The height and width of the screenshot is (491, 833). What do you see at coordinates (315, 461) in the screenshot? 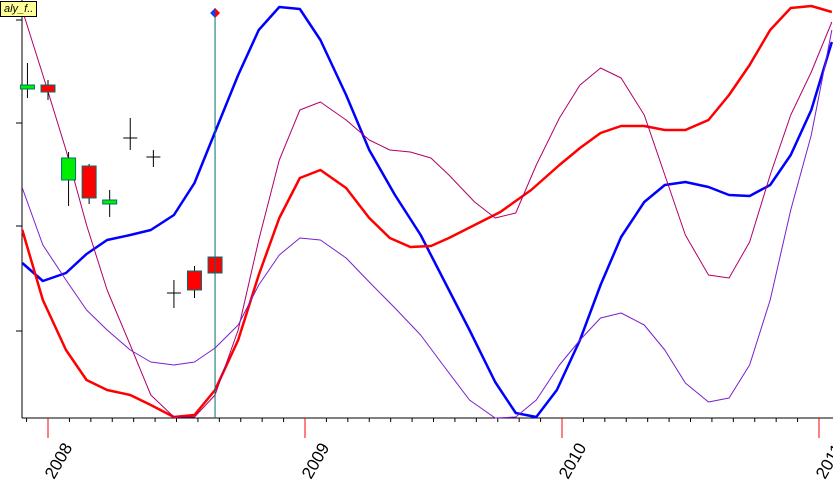
I see `x-tick-label: 2009` at bounding box center [315, 461].